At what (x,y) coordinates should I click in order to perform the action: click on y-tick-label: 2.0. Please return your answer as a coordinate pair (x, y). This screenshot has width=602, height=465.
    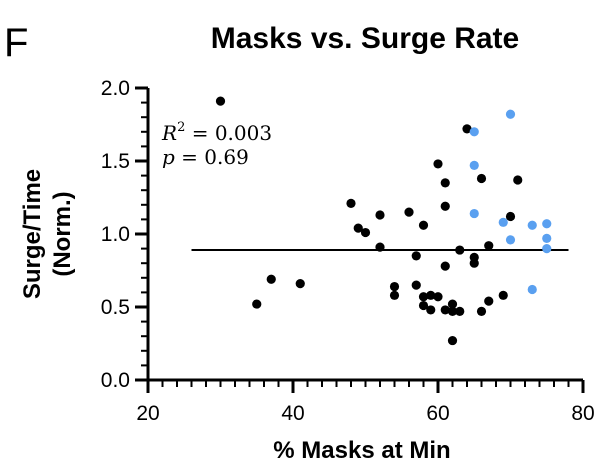
    Looking at the image, I should click on (115, 88).